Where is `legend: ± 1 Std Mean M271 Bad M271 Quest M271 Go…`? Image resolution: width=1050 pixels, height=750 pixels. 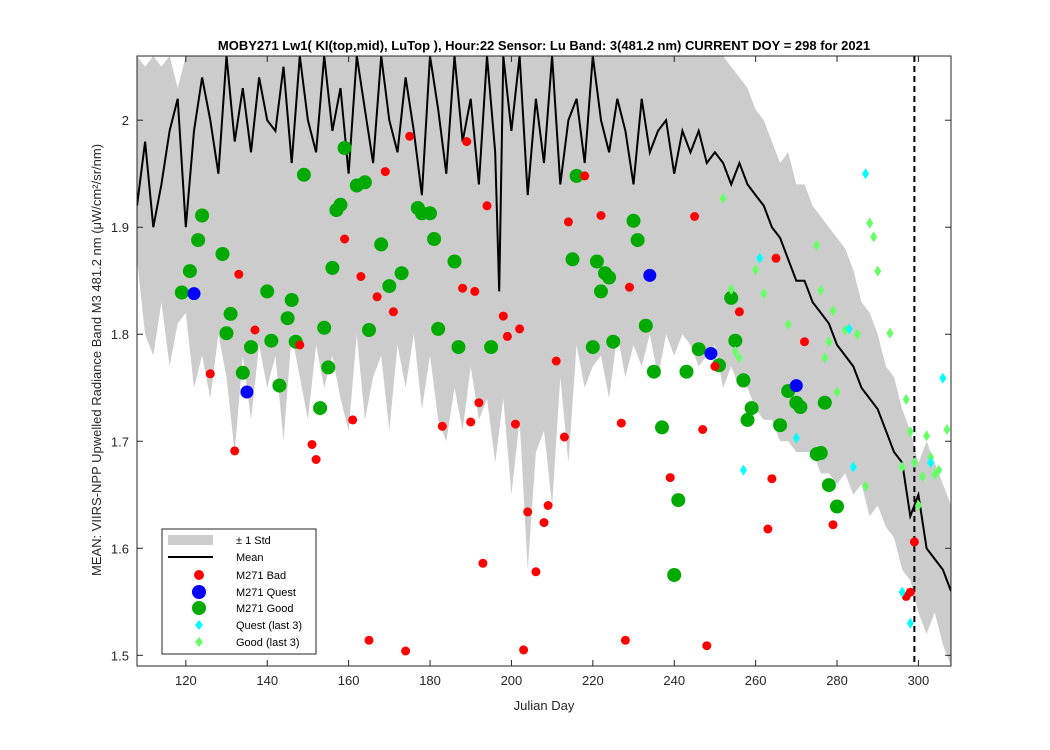 legend: ± 1 Std Mean M271 Bad M271 Quest M271 Go… is located at coordinates (239, 591).